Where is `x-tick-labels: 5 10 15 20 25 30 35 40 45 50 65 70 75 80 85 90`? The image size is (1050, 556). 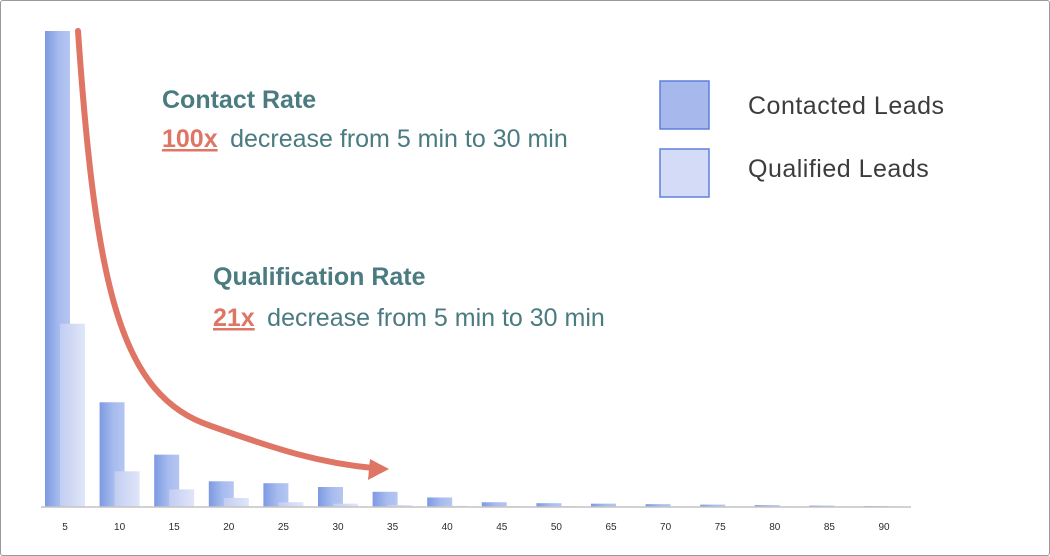
x-tick-labels: 5 10 15 20 25 30 35 40 45 50 65 70 75 80 85 90 is located at coordinates (476, 527).